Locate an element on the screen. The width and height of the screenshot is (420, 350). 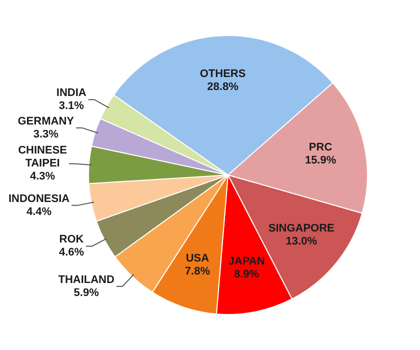
slice-label: INDONESIA is located at coordinates (39, 198).